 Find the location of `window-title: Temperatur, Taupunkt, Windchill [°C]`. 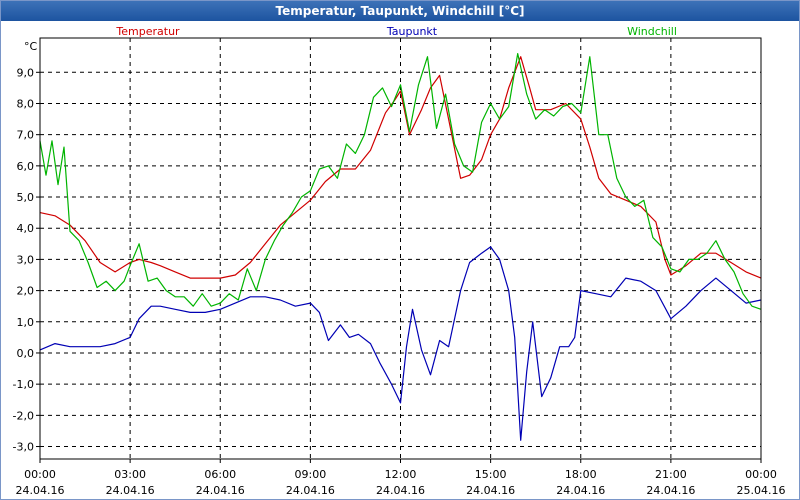

window-title: Temperatur, Taupunkt, Windchill [°C] is located at coordinates (400, 11).